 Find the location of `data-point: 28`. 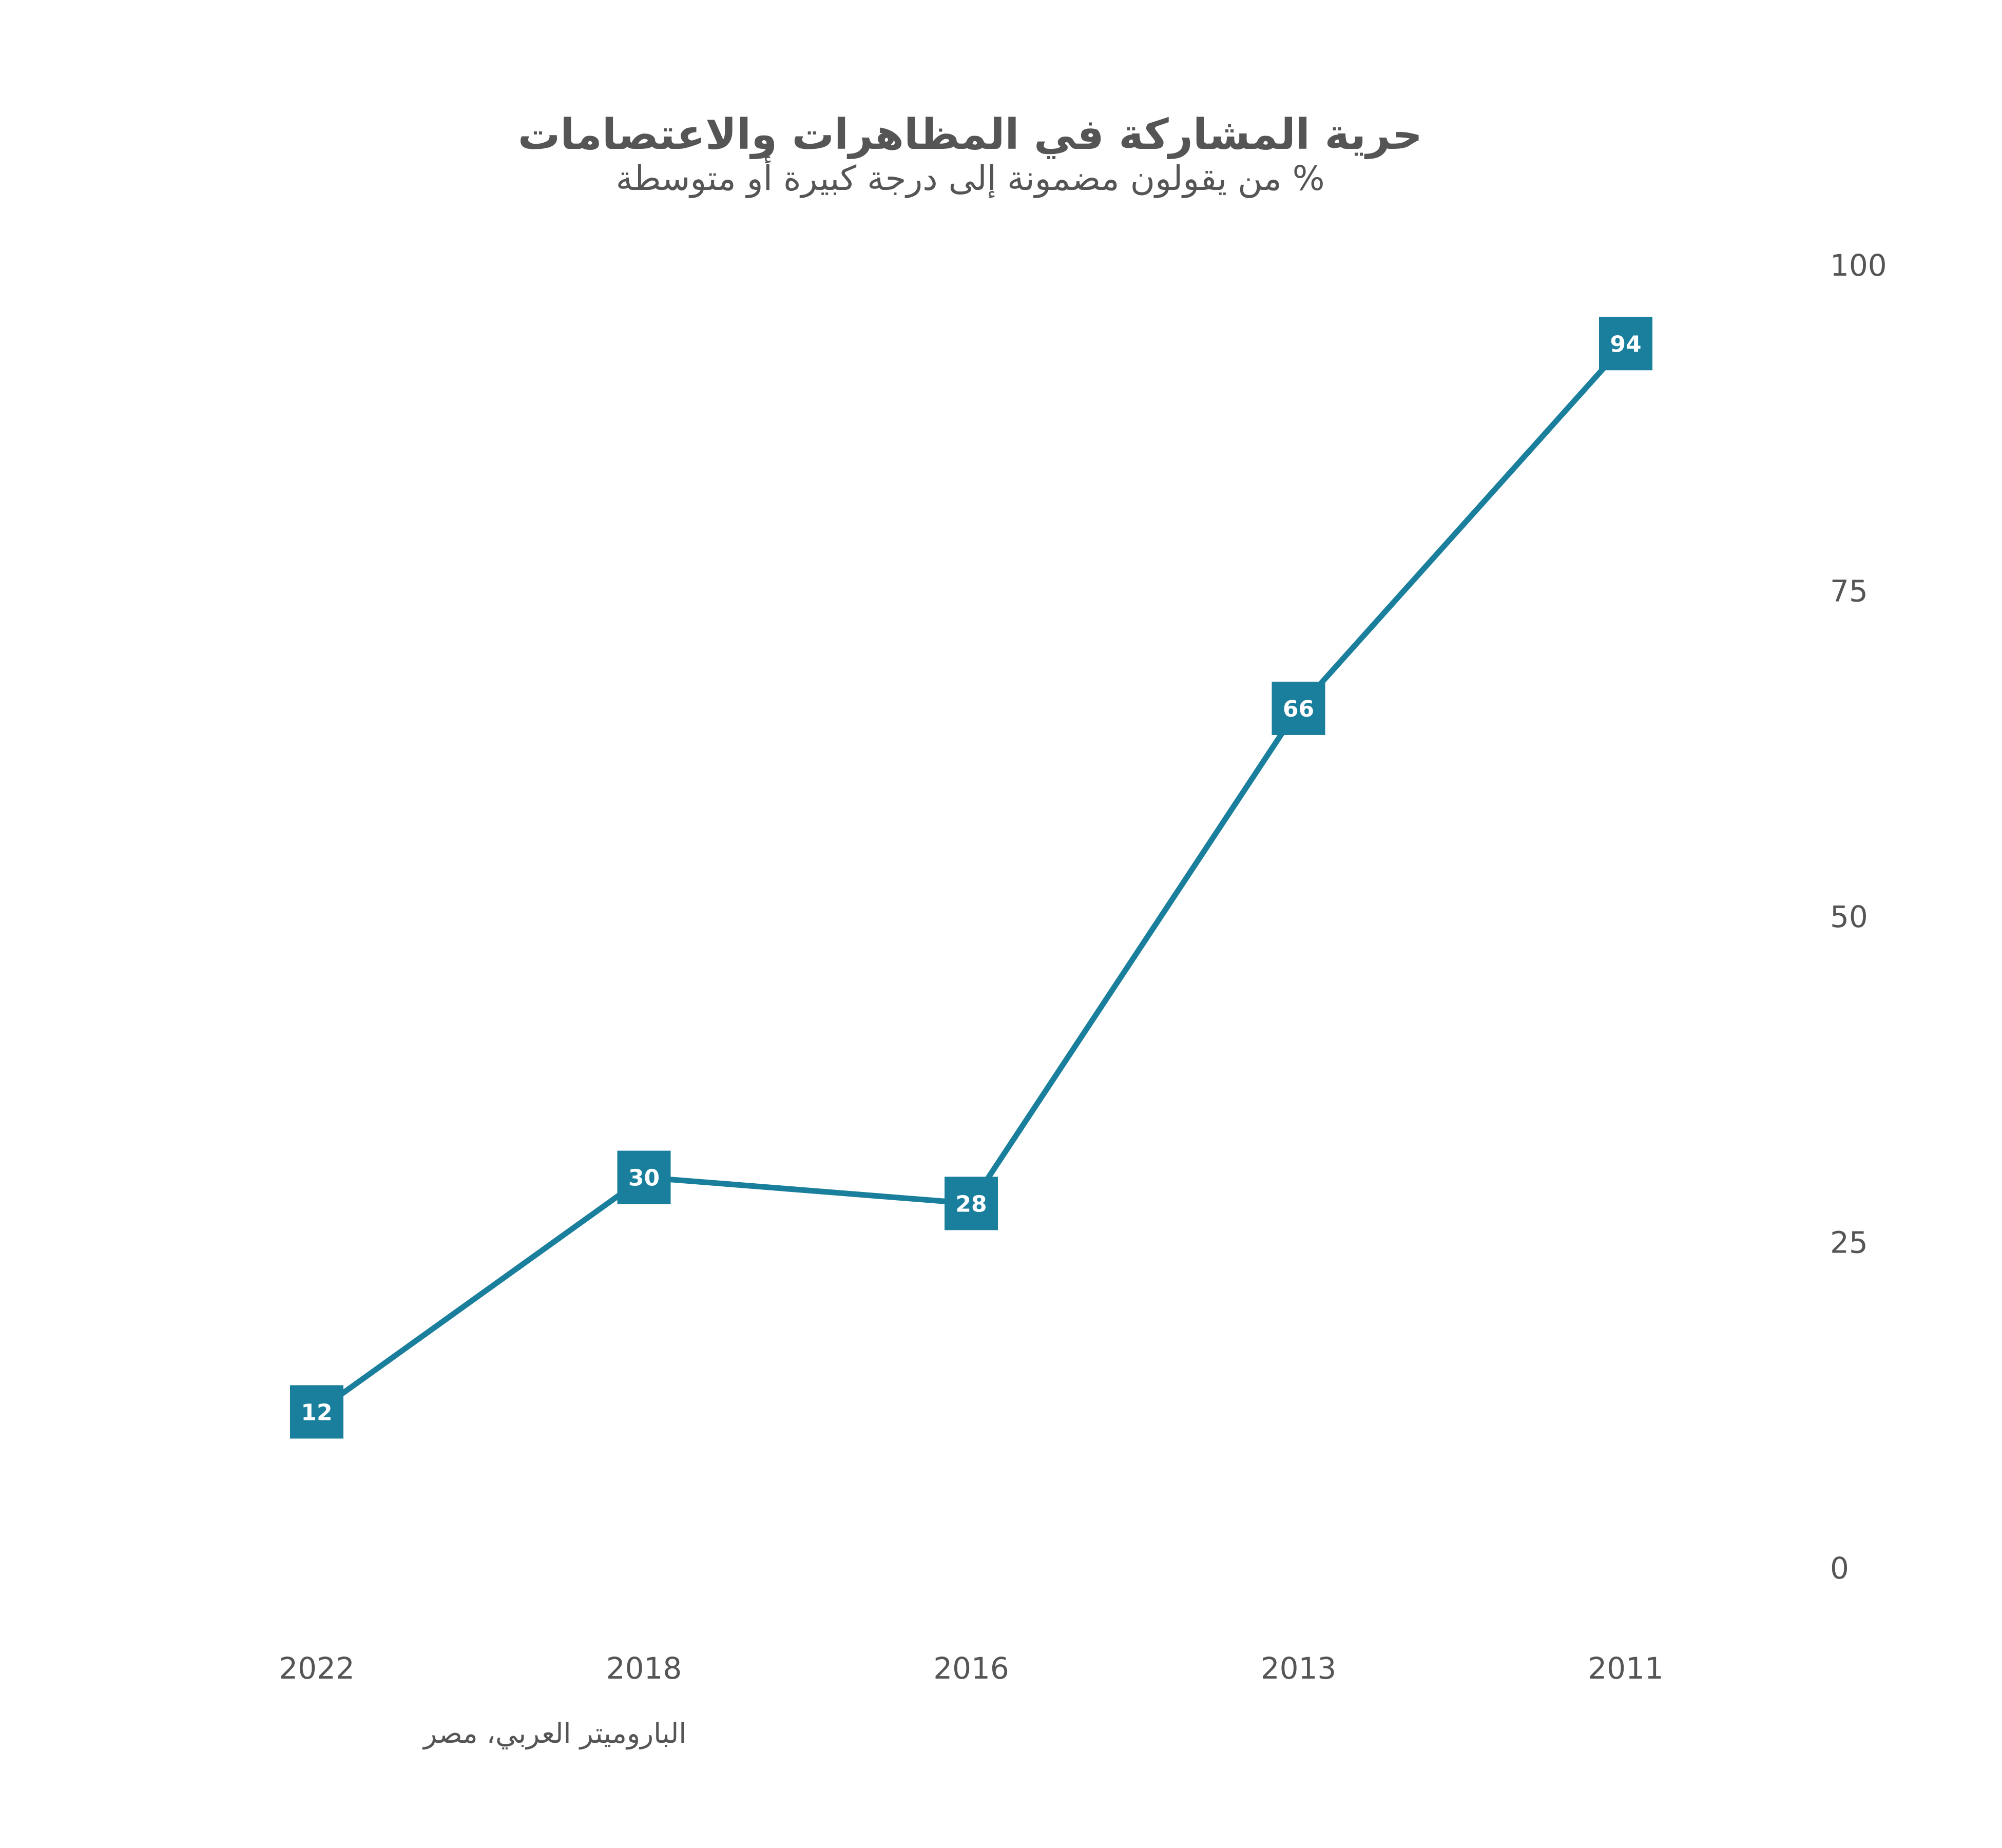

data-point: 28 is located at coordinates (971, 1203).